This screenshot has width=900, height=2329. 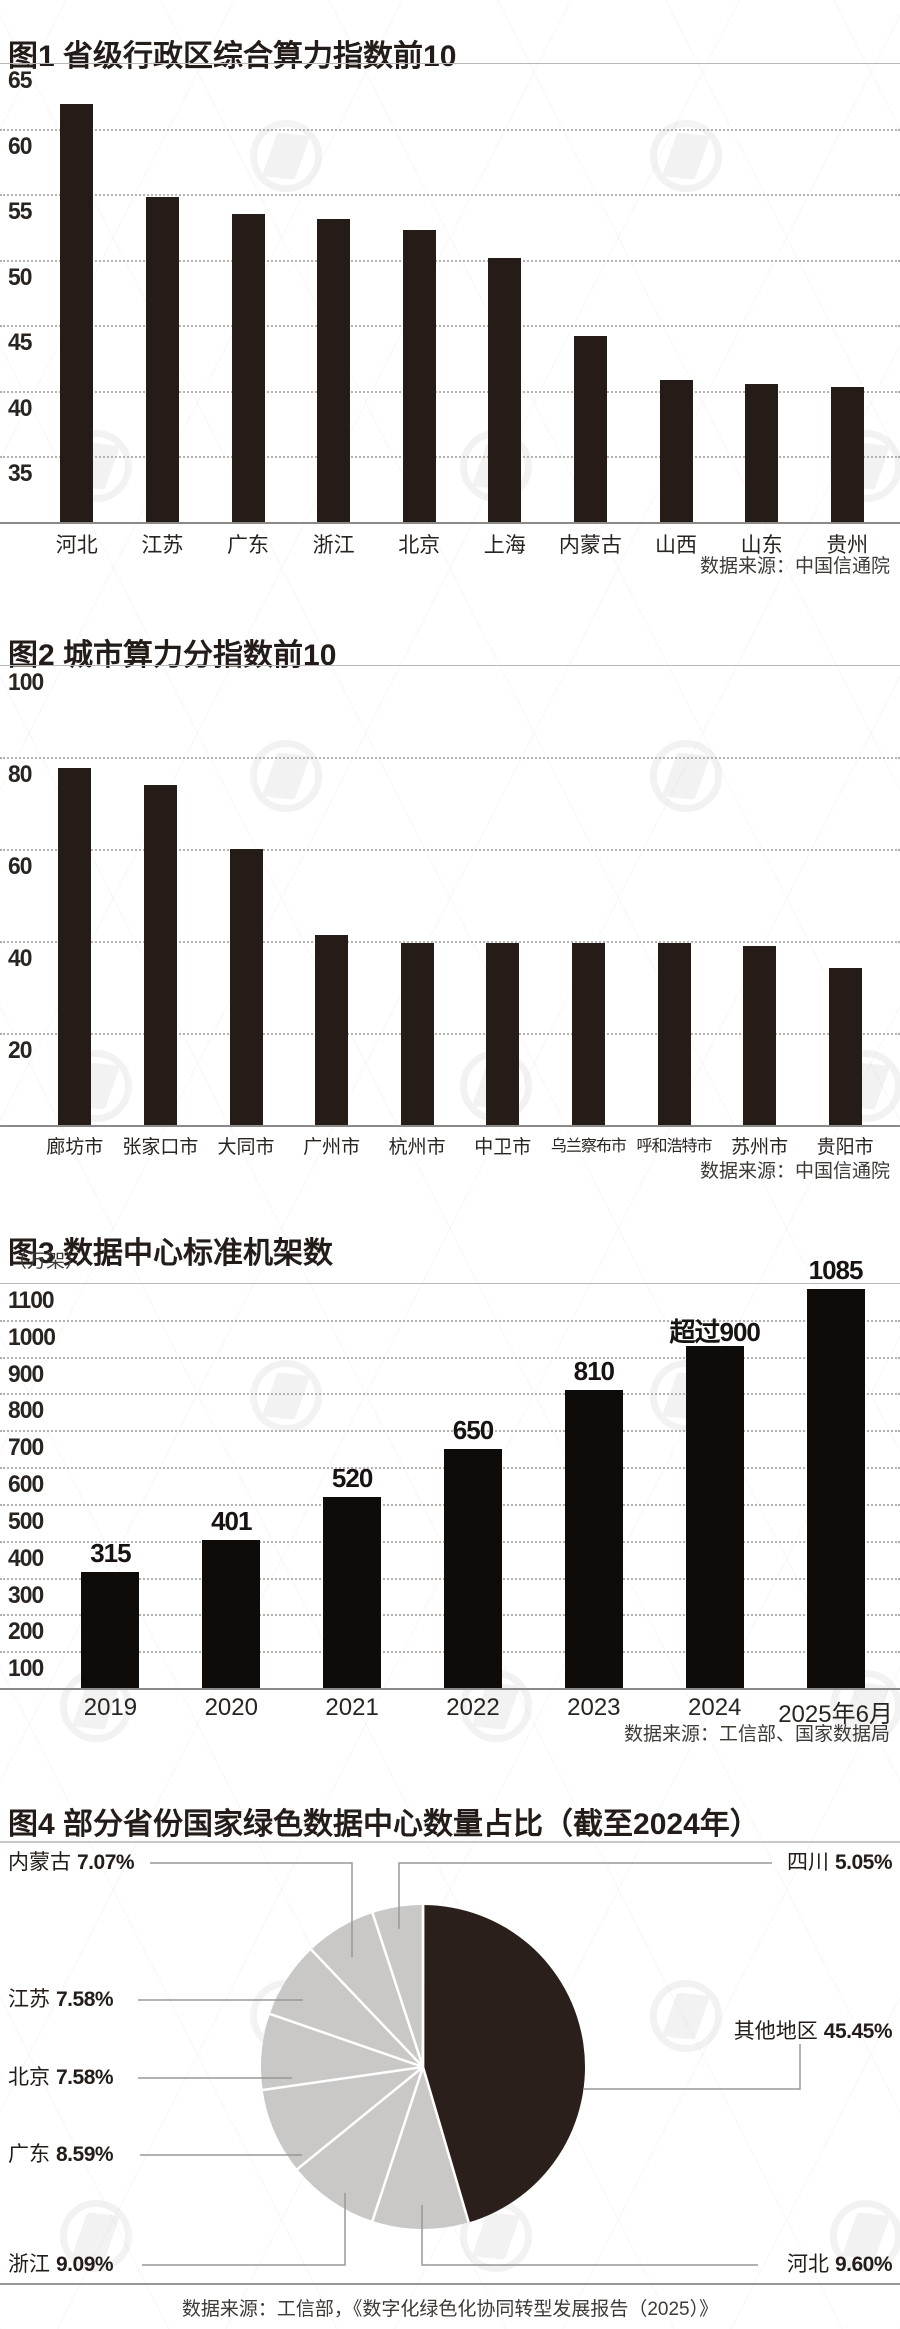 What do you see at coordinates (762, 453) in the screenshot?
I see `bar-山东` at bounding box center [762, 453].